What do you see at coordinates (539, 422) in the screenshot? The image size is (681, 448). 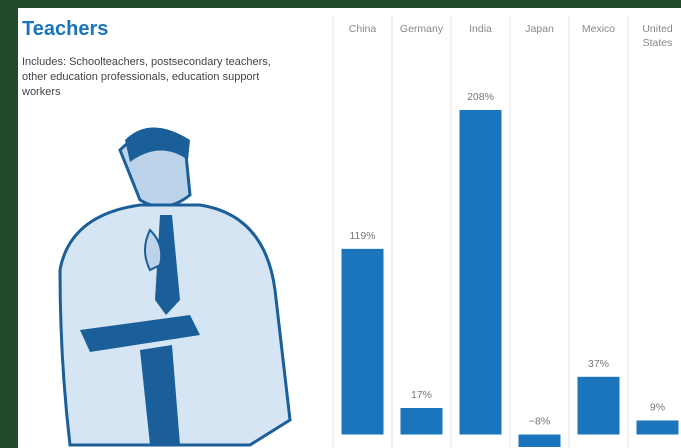 I see `value-label: −8%` at bounding box center [539, 422].